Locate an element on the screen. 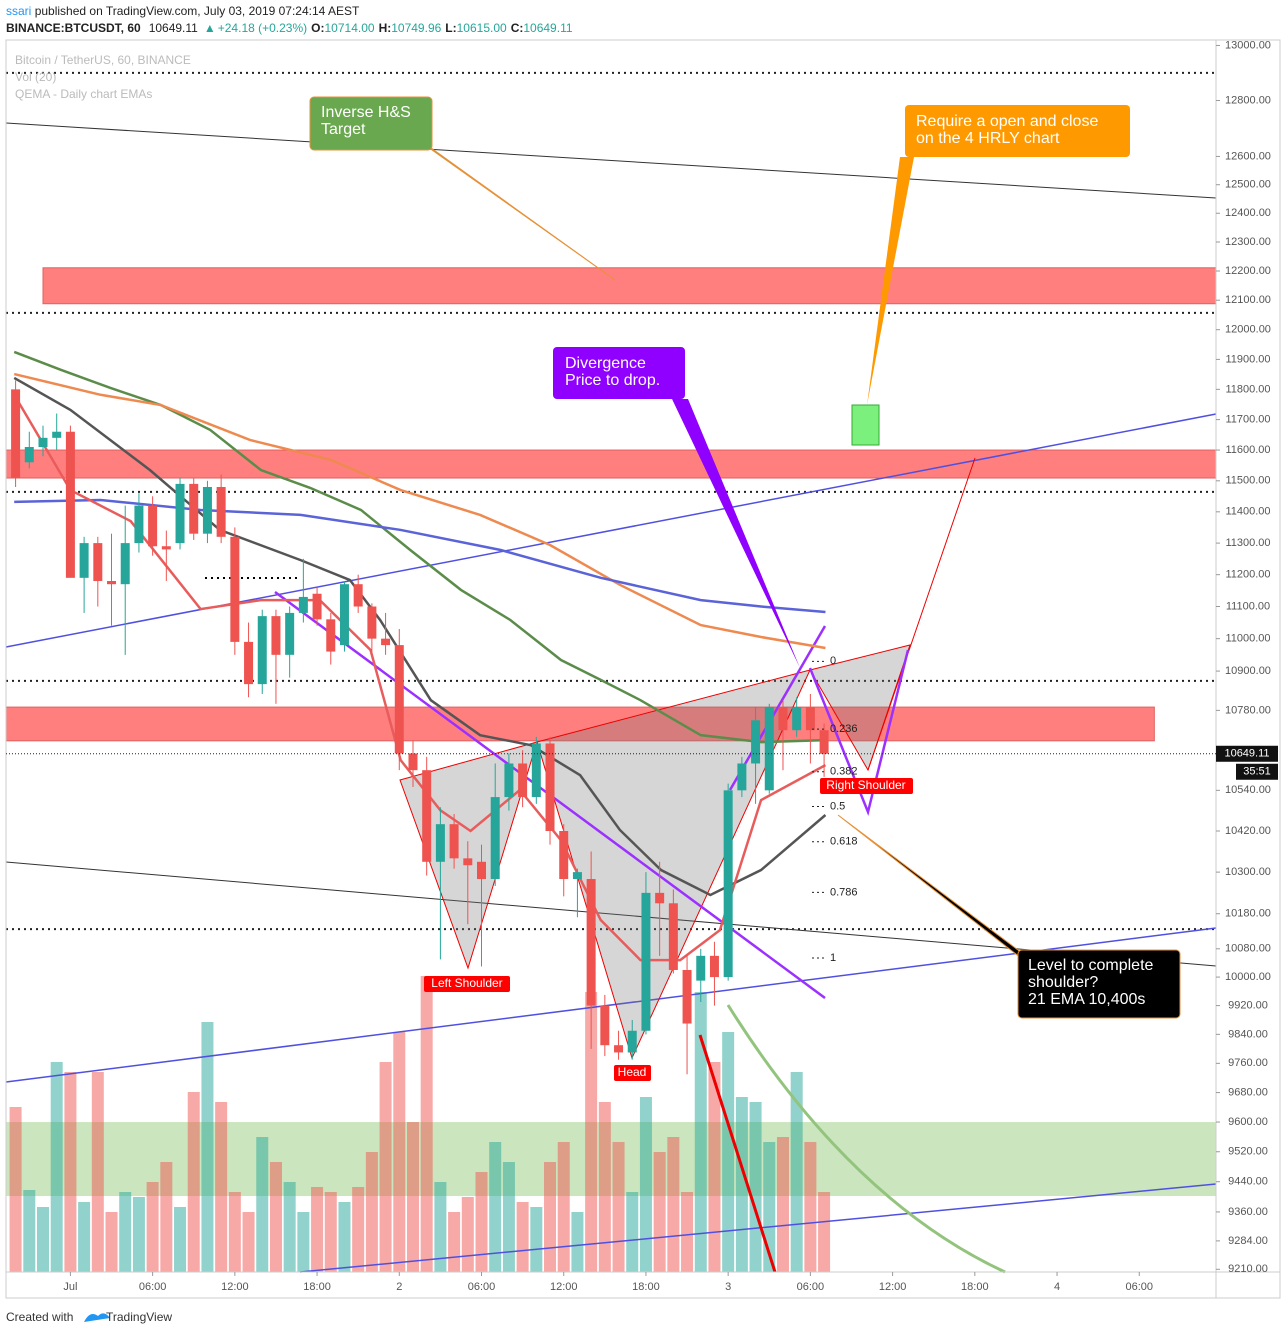 Image resolution: width=1286 pixels, height=1336 pixels. y-tick-label: 11900.00 is located at coordinates (1247, 359).